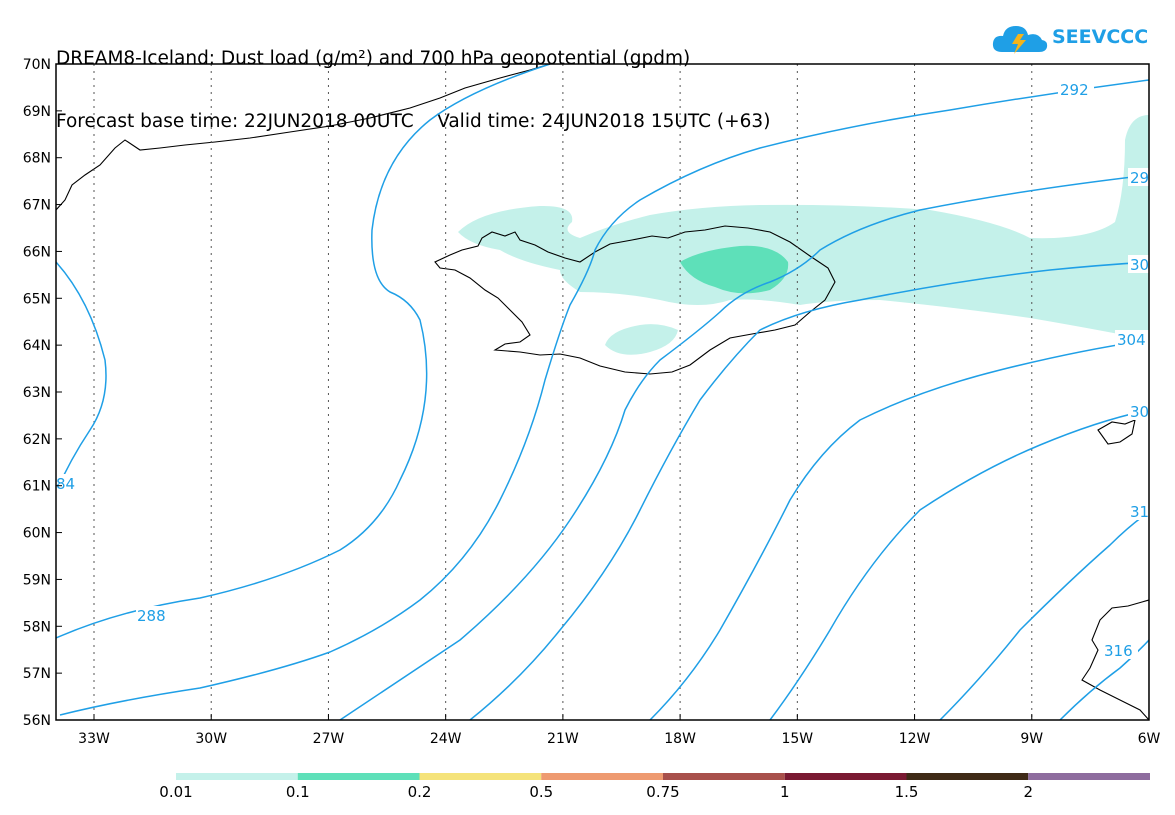 Image resolution: width=1175 pixels, height=815 pixels. I want to click on legend-label: 1.5, so click(906, 792).